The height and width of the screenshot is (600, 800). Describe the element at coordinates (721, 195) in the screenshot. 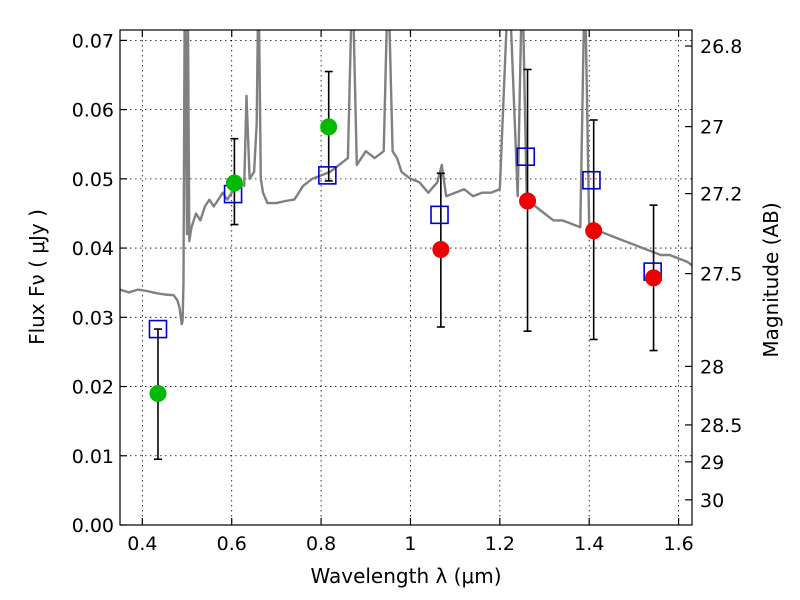

I see `mag-tick-label: 27.2` at that location.